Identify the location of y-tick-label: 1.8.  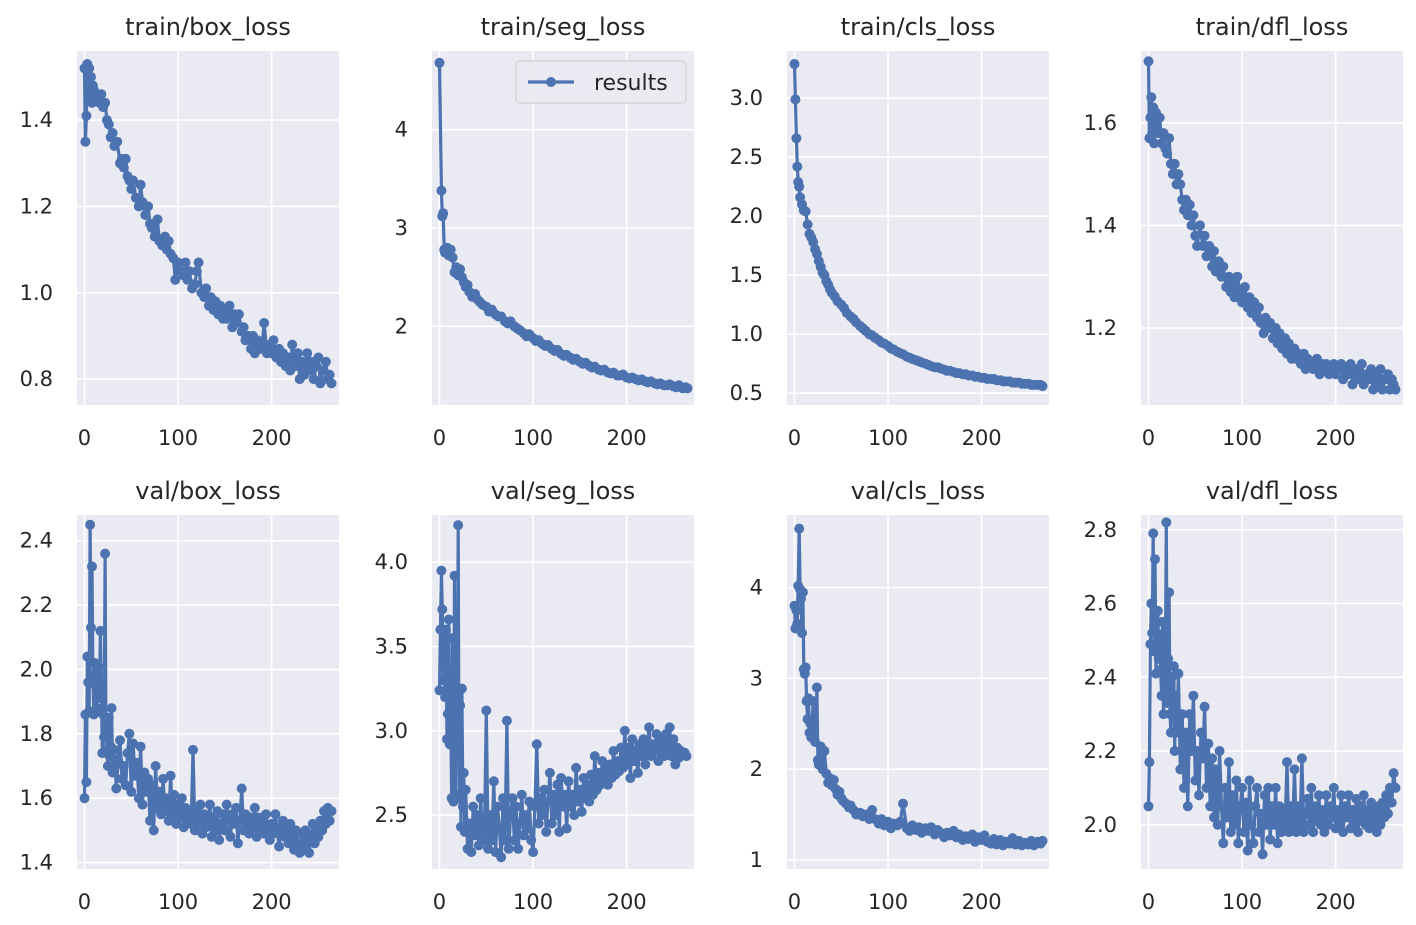
(36, 734).